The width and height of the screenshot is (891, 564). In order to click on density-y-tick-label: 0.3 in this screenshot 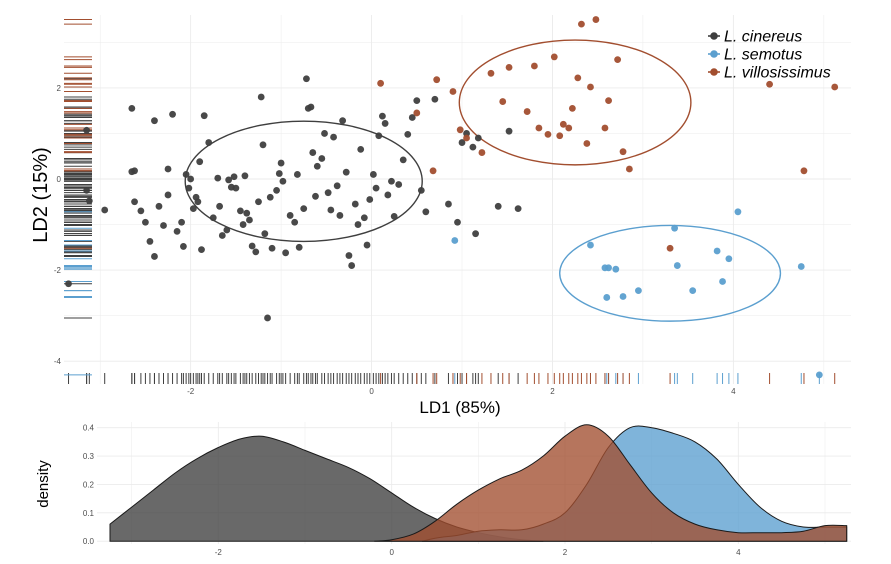, I will do `click(89, 456)`.